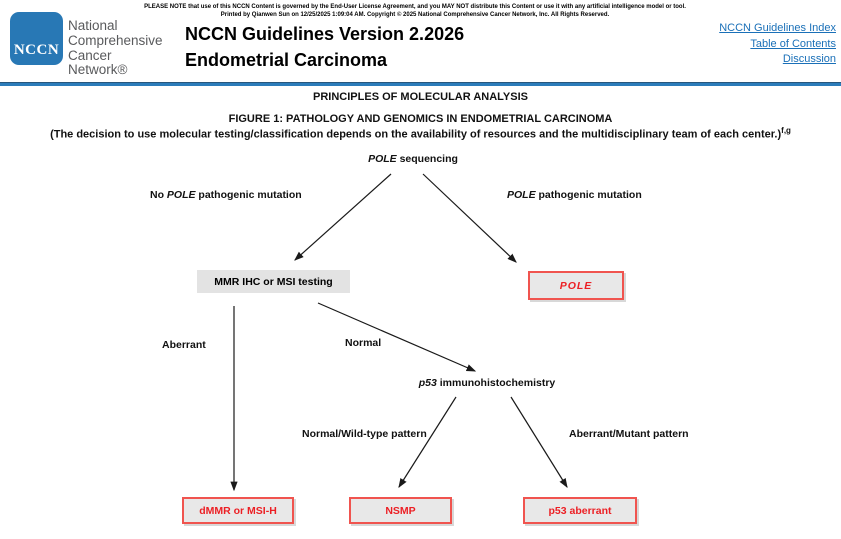  What do you see at coordinates (364, 434) in the screenshot?
I see `label-normal-wildtype-pattern: Normal/Wild-type pattern` at bounding box center [364, 434].